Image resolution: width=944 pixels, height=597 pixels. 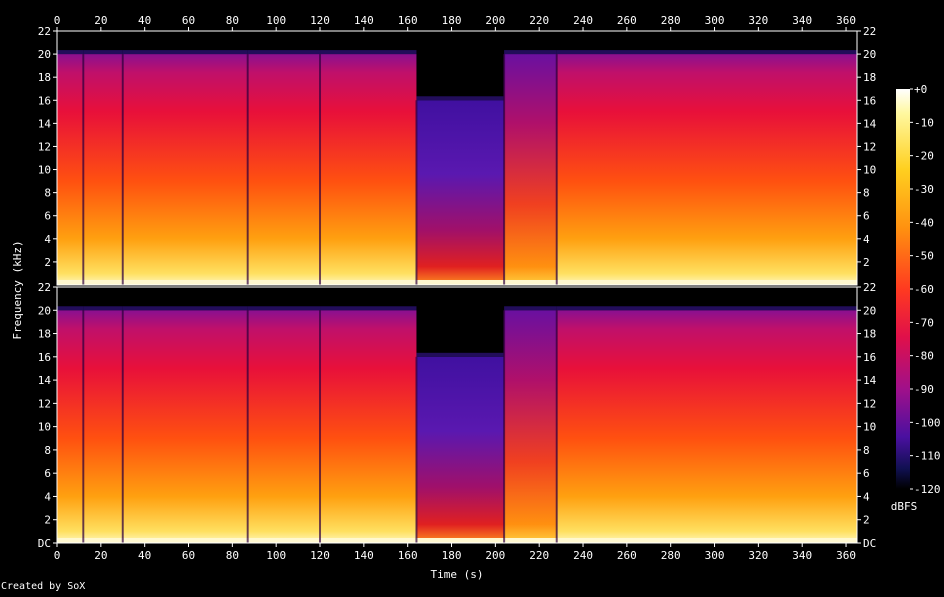 I want to click on y-tick-label-right: 18, so click(x=869, y=334).